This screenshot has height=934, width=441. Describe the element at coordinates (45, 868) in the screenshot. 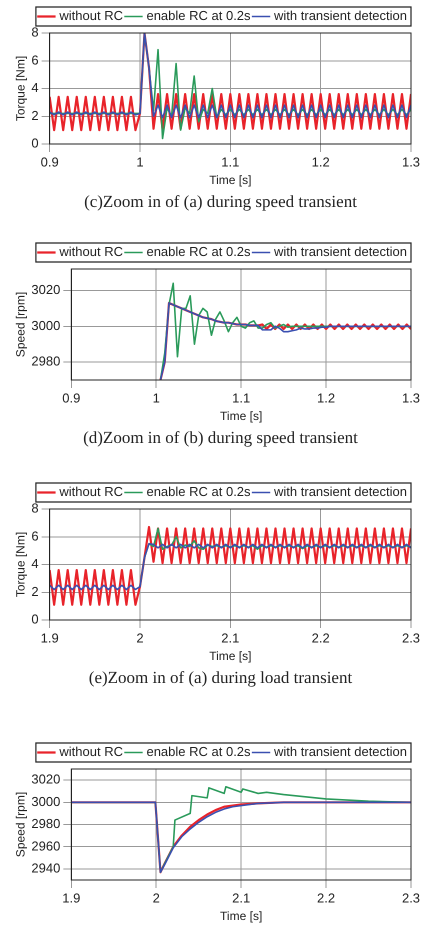

I see `y-tick-label: 2940` at that location.